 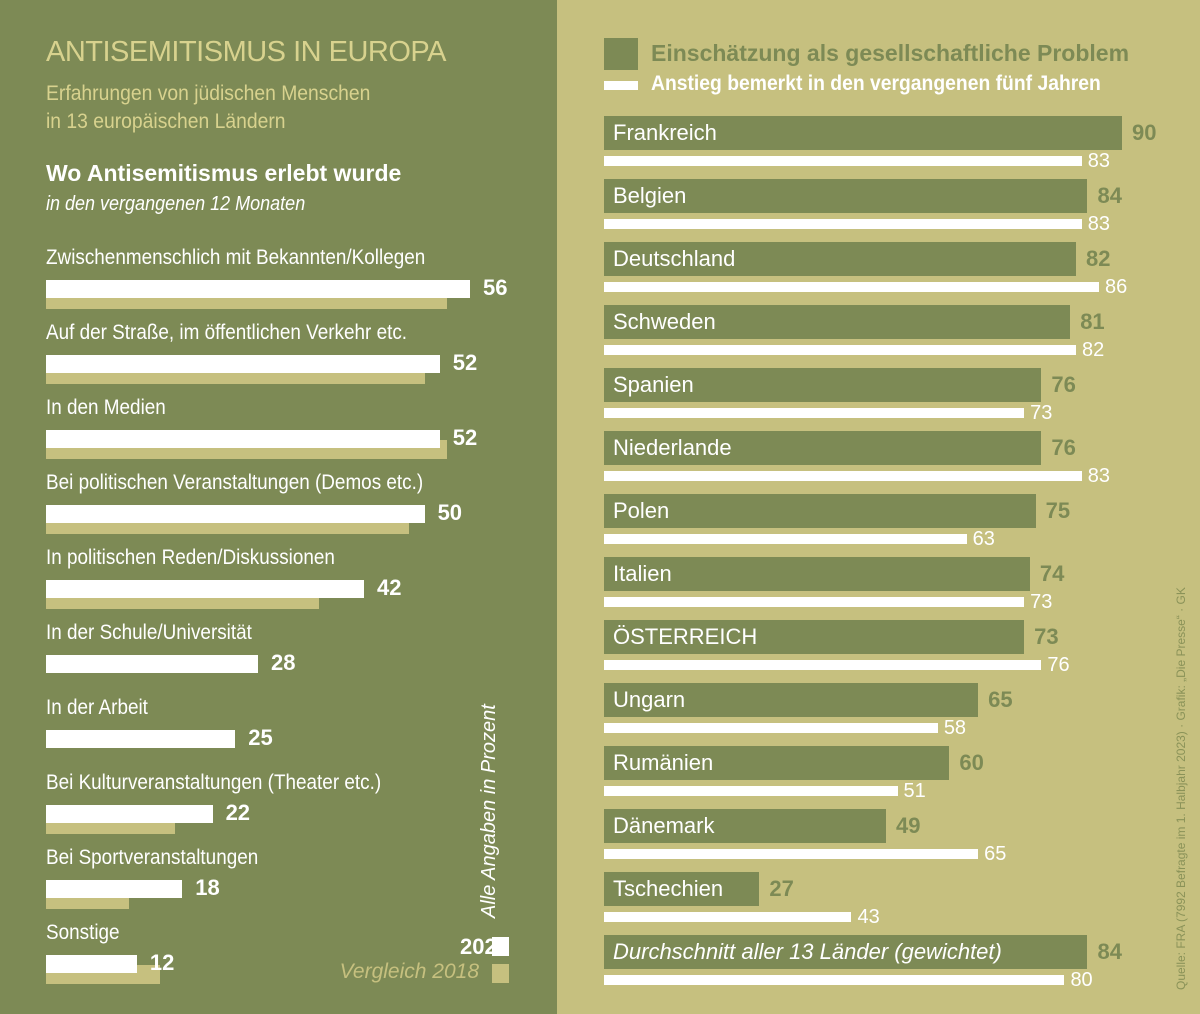 I want to click on legend-increase-swatch, so click(x=621, y=85).